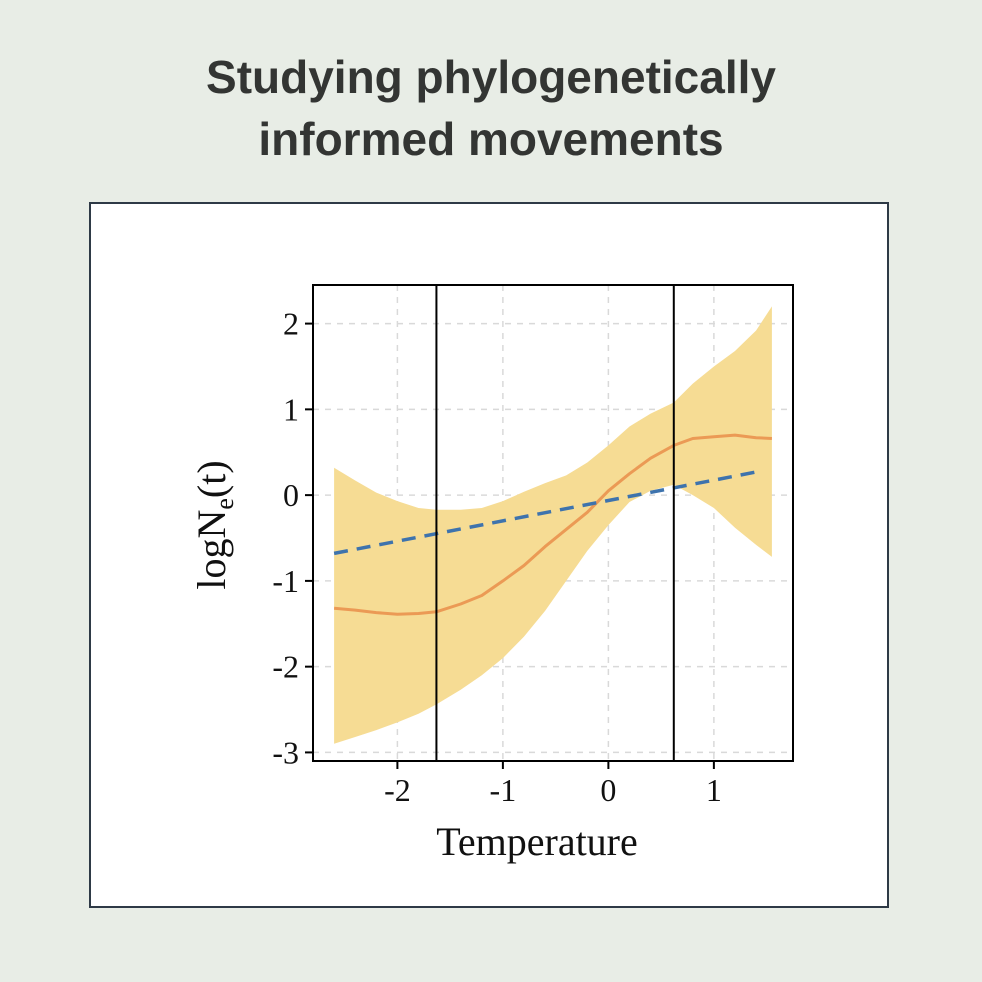 The height and width of the screenshot is (982, 982). Describe the element at coordinates (545, 513) in the screenshot. I see `linear-fit-line` at that location.